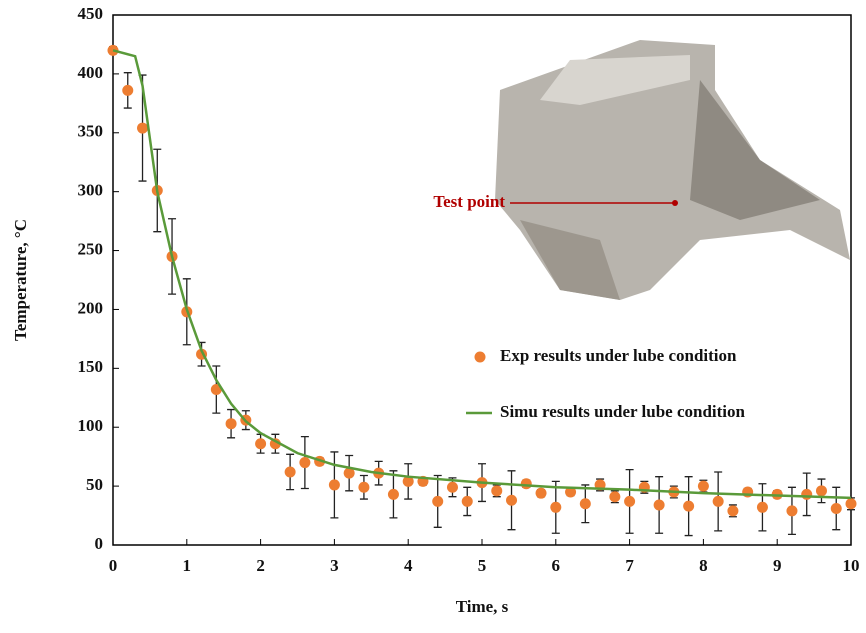 This screenshot has width=866, height=633. What do you see at coordinates (777, 565) in the screenshot?
I see `x-tick-label: 9` at bounding box center [777, 565].